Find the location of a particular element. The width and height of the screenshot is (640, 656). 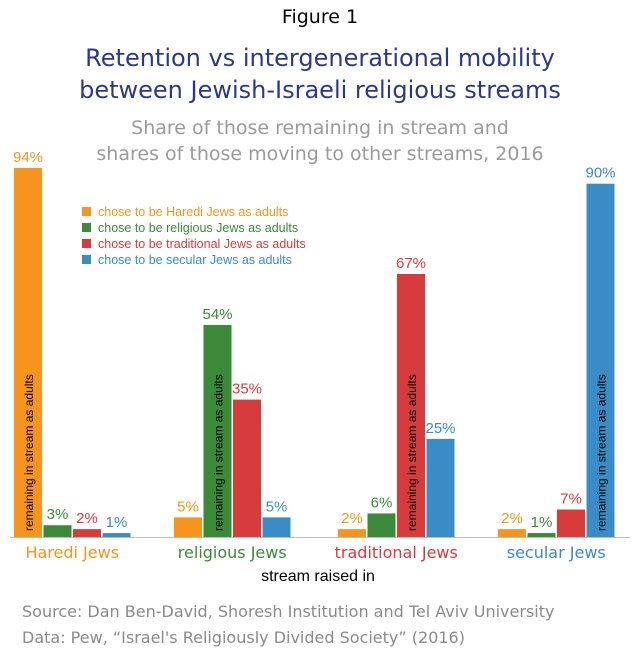

data-label: 54% is located at coordinates (217, 314).